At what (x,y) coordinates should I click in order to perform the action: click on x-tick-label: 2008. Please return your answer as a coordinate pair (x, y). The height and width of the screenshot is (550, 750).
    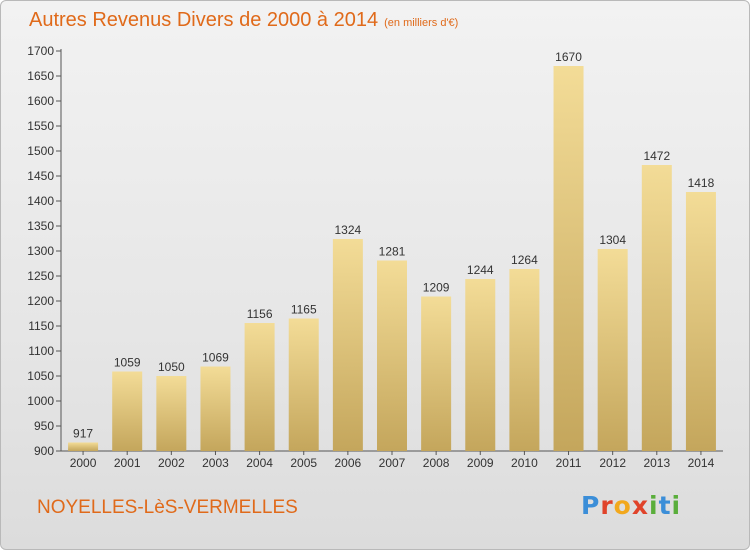
    Looking at the image, I should click on (436, 463).